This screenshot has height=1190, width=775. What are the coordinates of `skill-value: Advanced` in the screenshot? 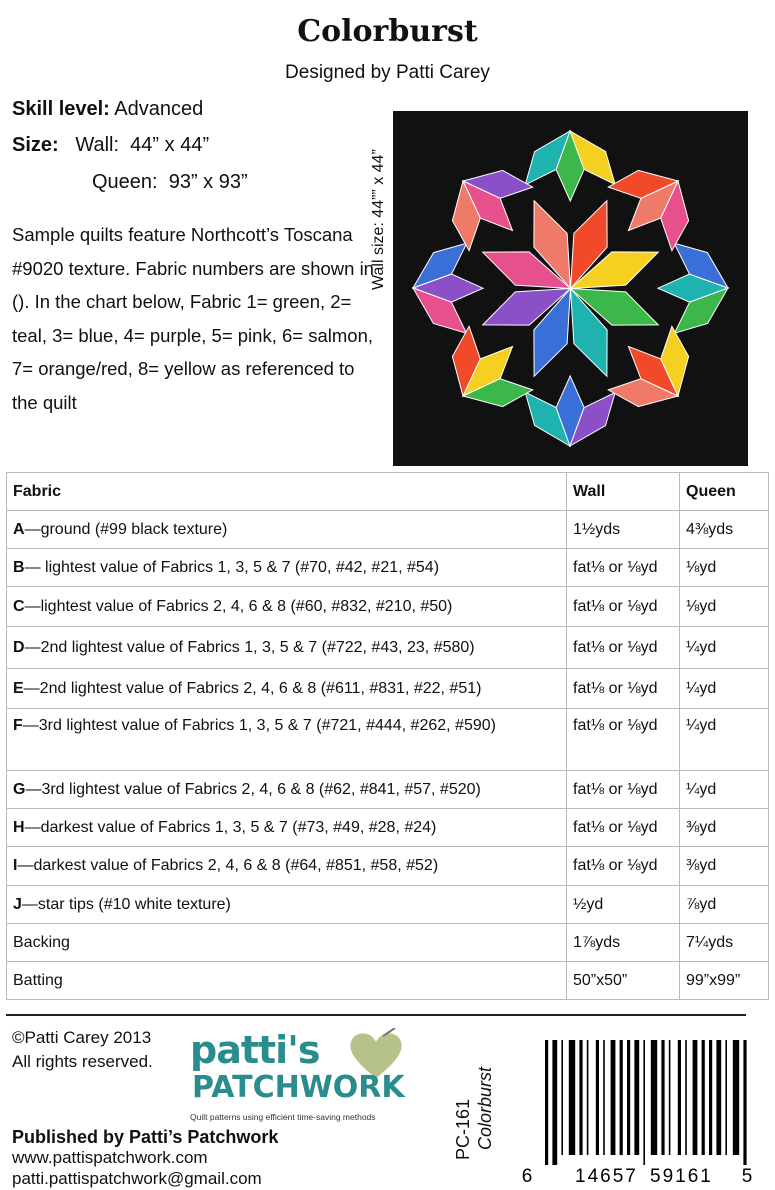 It's located at (159, 109).